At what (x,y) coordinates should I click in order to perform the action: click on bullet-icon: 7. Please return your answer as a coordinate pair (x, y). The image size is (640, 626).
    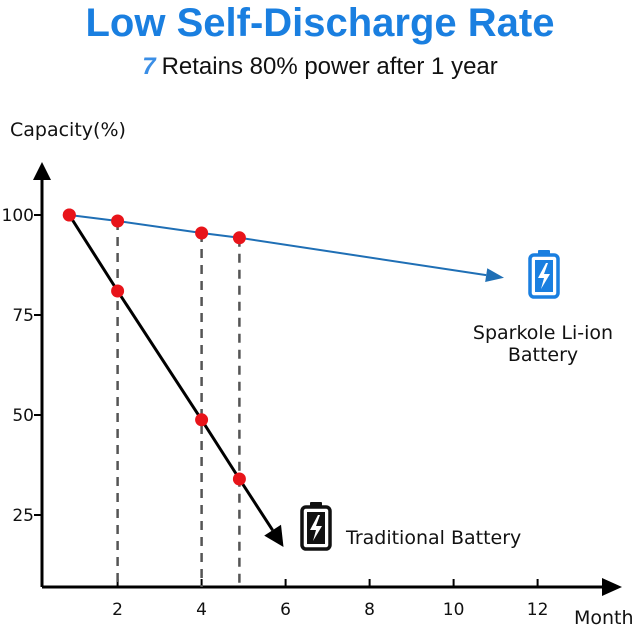
    Looking at the image, I should click on (149, 66).